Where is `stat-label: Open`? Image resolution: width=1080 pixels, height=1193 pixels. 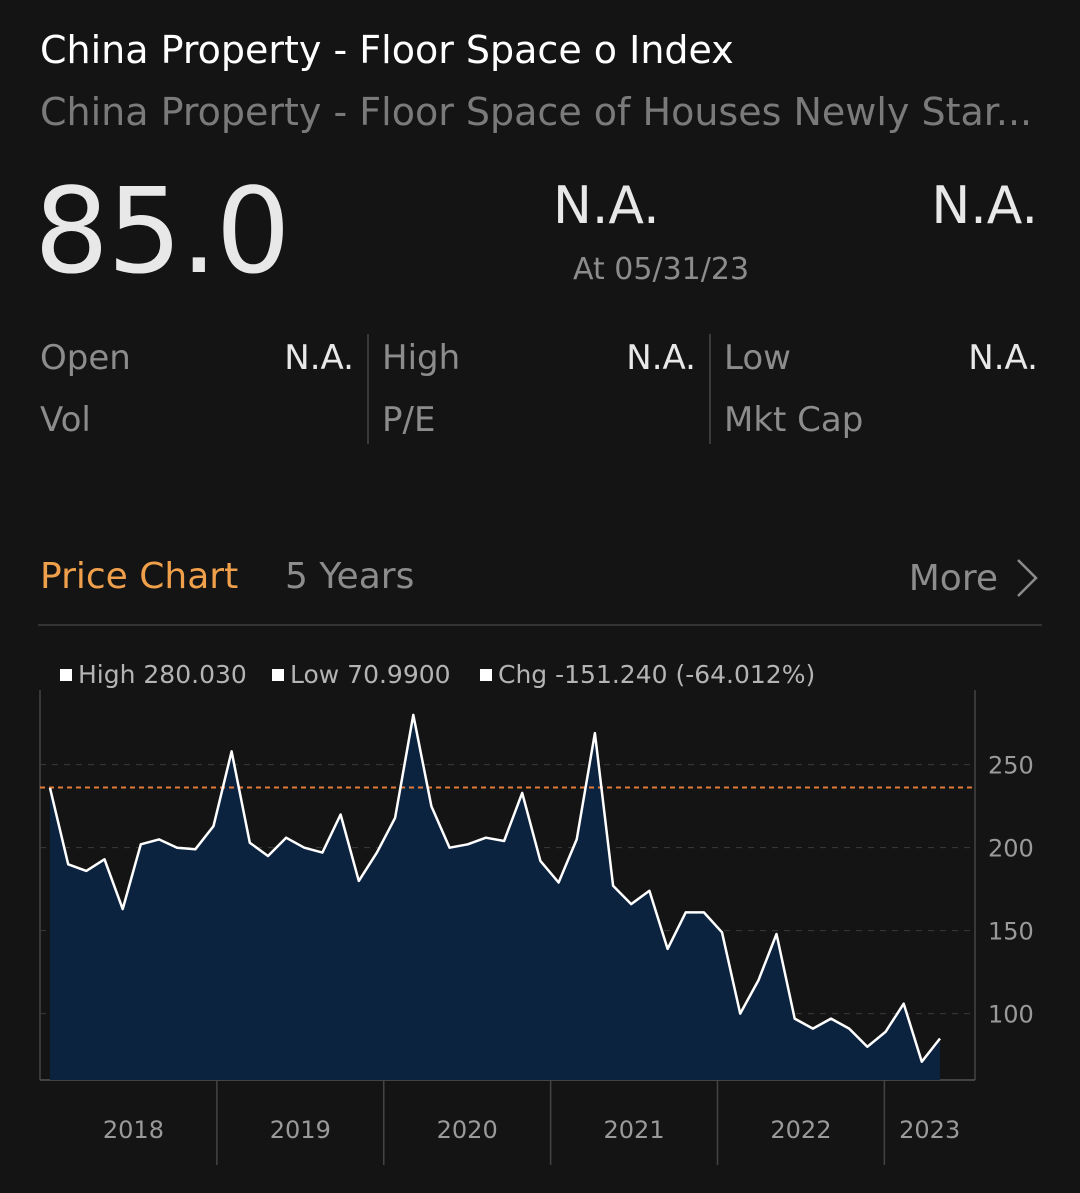 stat-label: Open is located at coordinates (85, 358).